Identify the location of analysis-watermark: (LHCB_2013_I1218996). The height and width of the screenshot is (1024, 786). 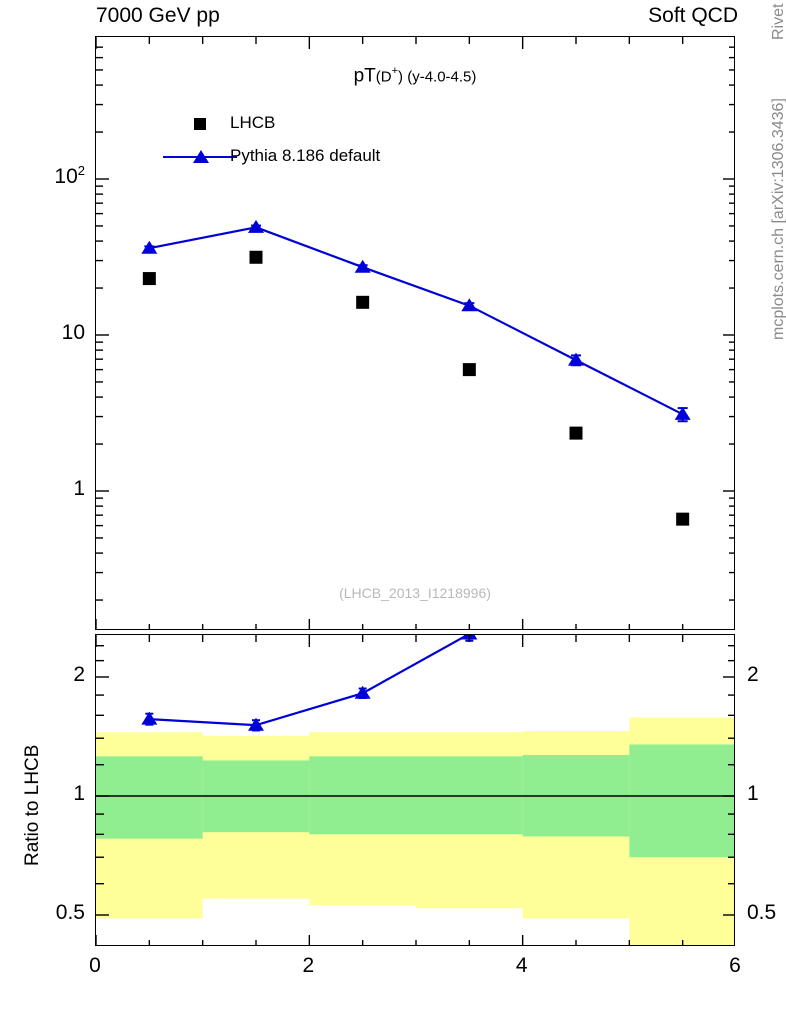
(415, 593).